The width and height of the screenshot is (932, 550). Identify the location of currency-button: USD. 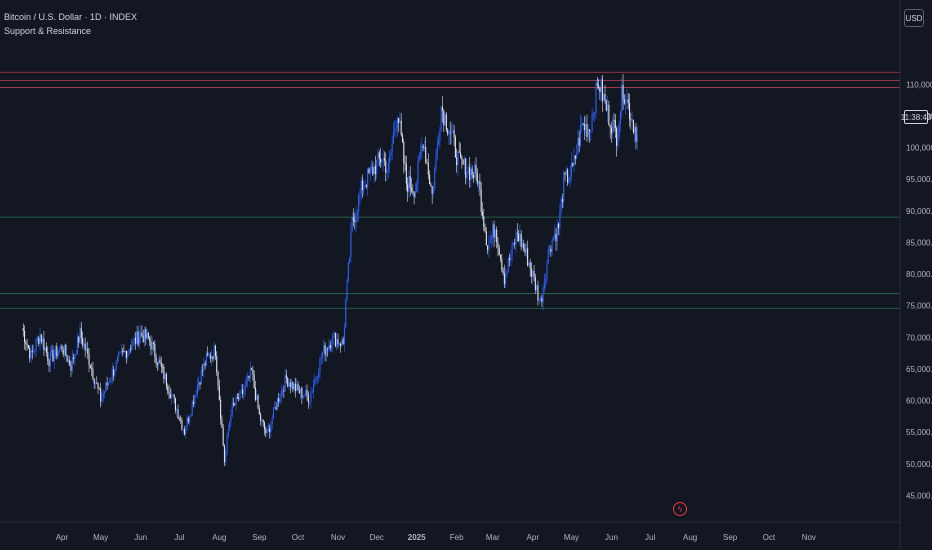
(914, 18).